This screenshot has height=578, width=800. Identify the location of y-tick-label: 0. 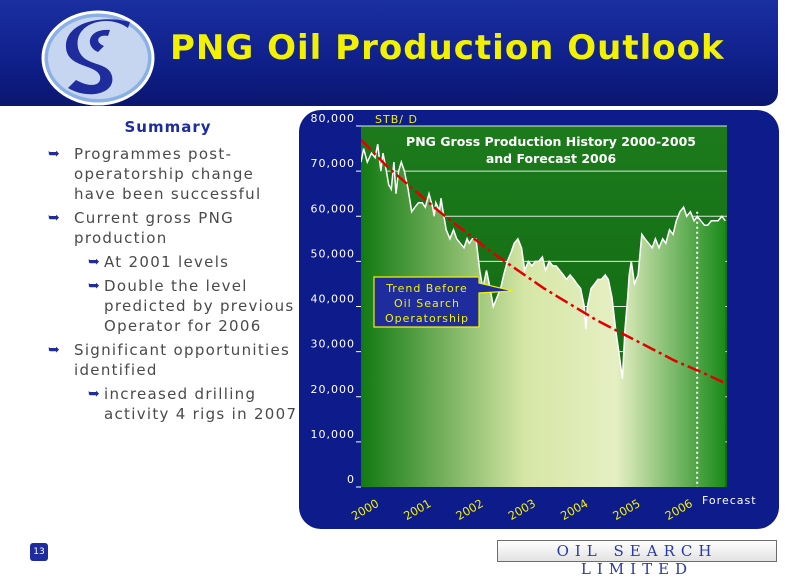
(351, 479).